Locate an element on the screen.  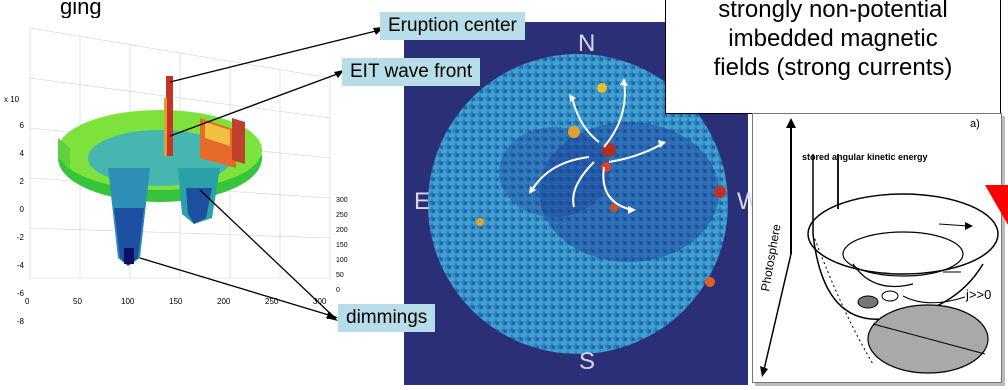
stored-energy-label: stored angular kinetic energy is located at coordinates (865, 157).